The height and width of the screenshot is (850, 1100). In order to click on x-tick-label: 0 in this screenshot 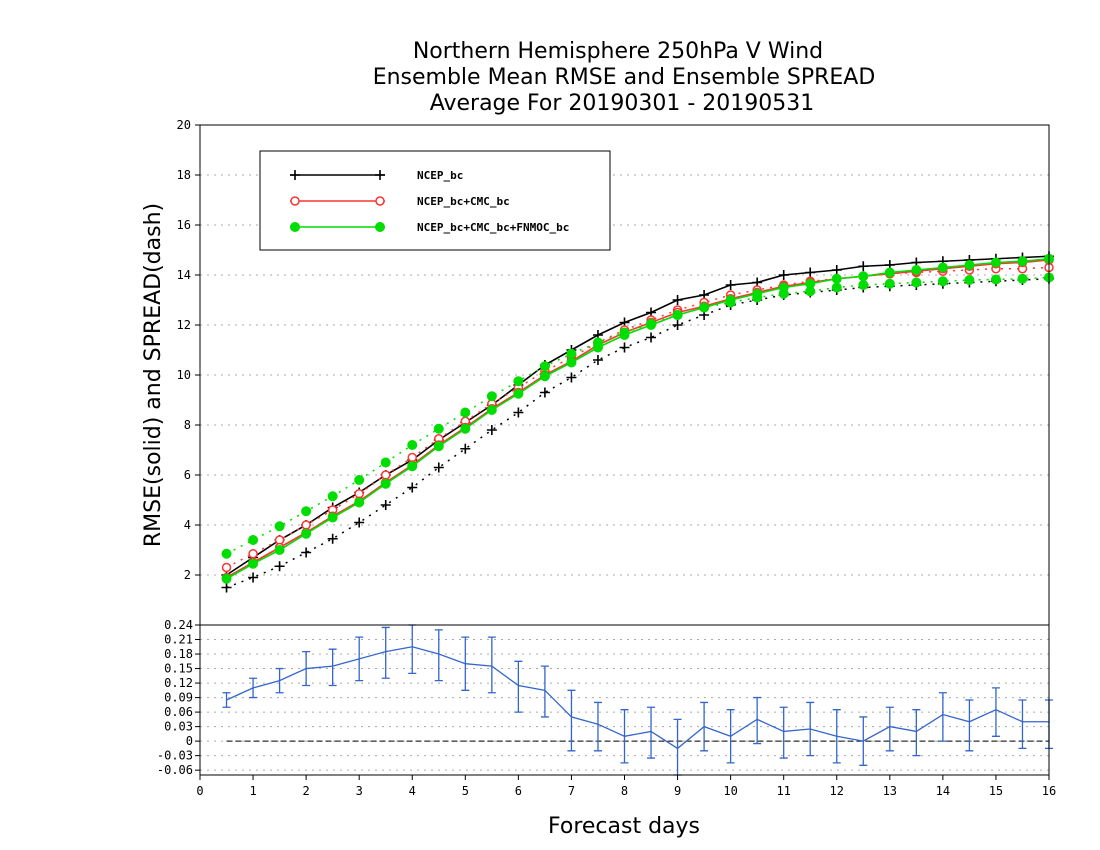, I will do `click(199, 791)`.